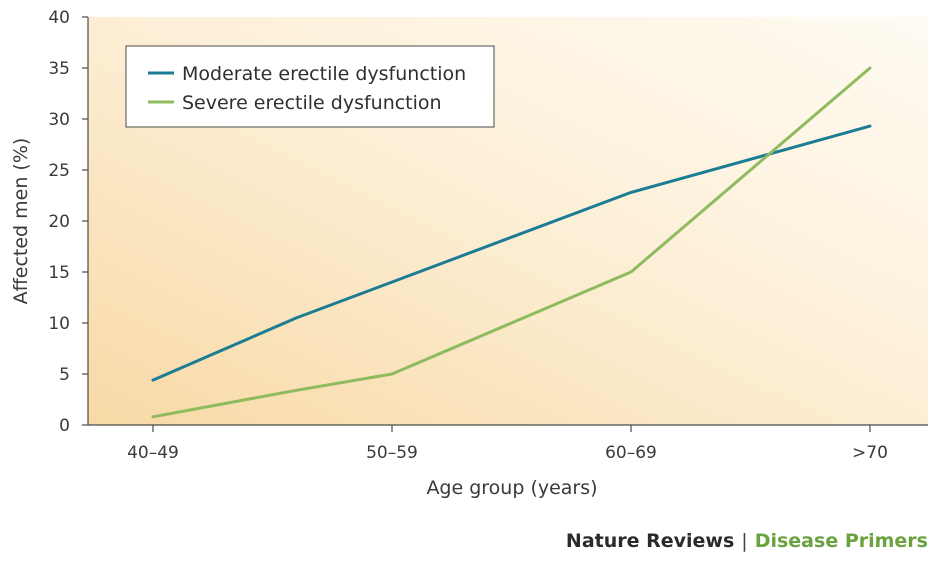  I want to click on y-tick-label: 10, so click(59, 324).